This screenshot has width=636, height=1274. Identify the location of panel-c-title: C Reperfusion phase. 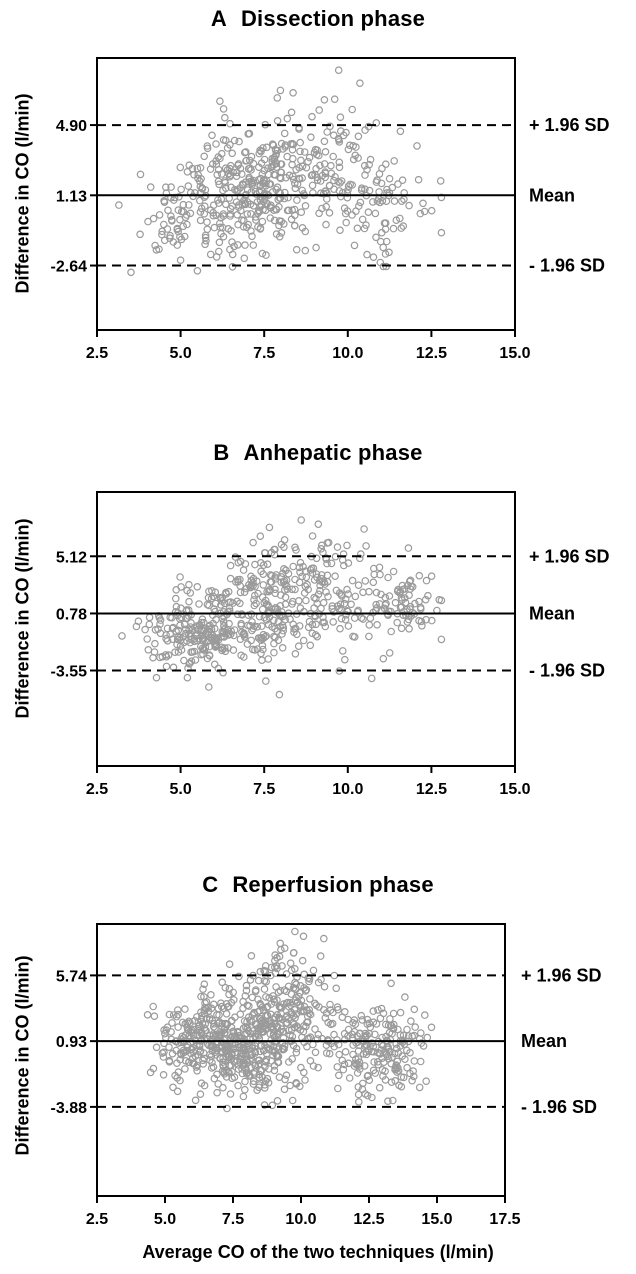
(318, 885).